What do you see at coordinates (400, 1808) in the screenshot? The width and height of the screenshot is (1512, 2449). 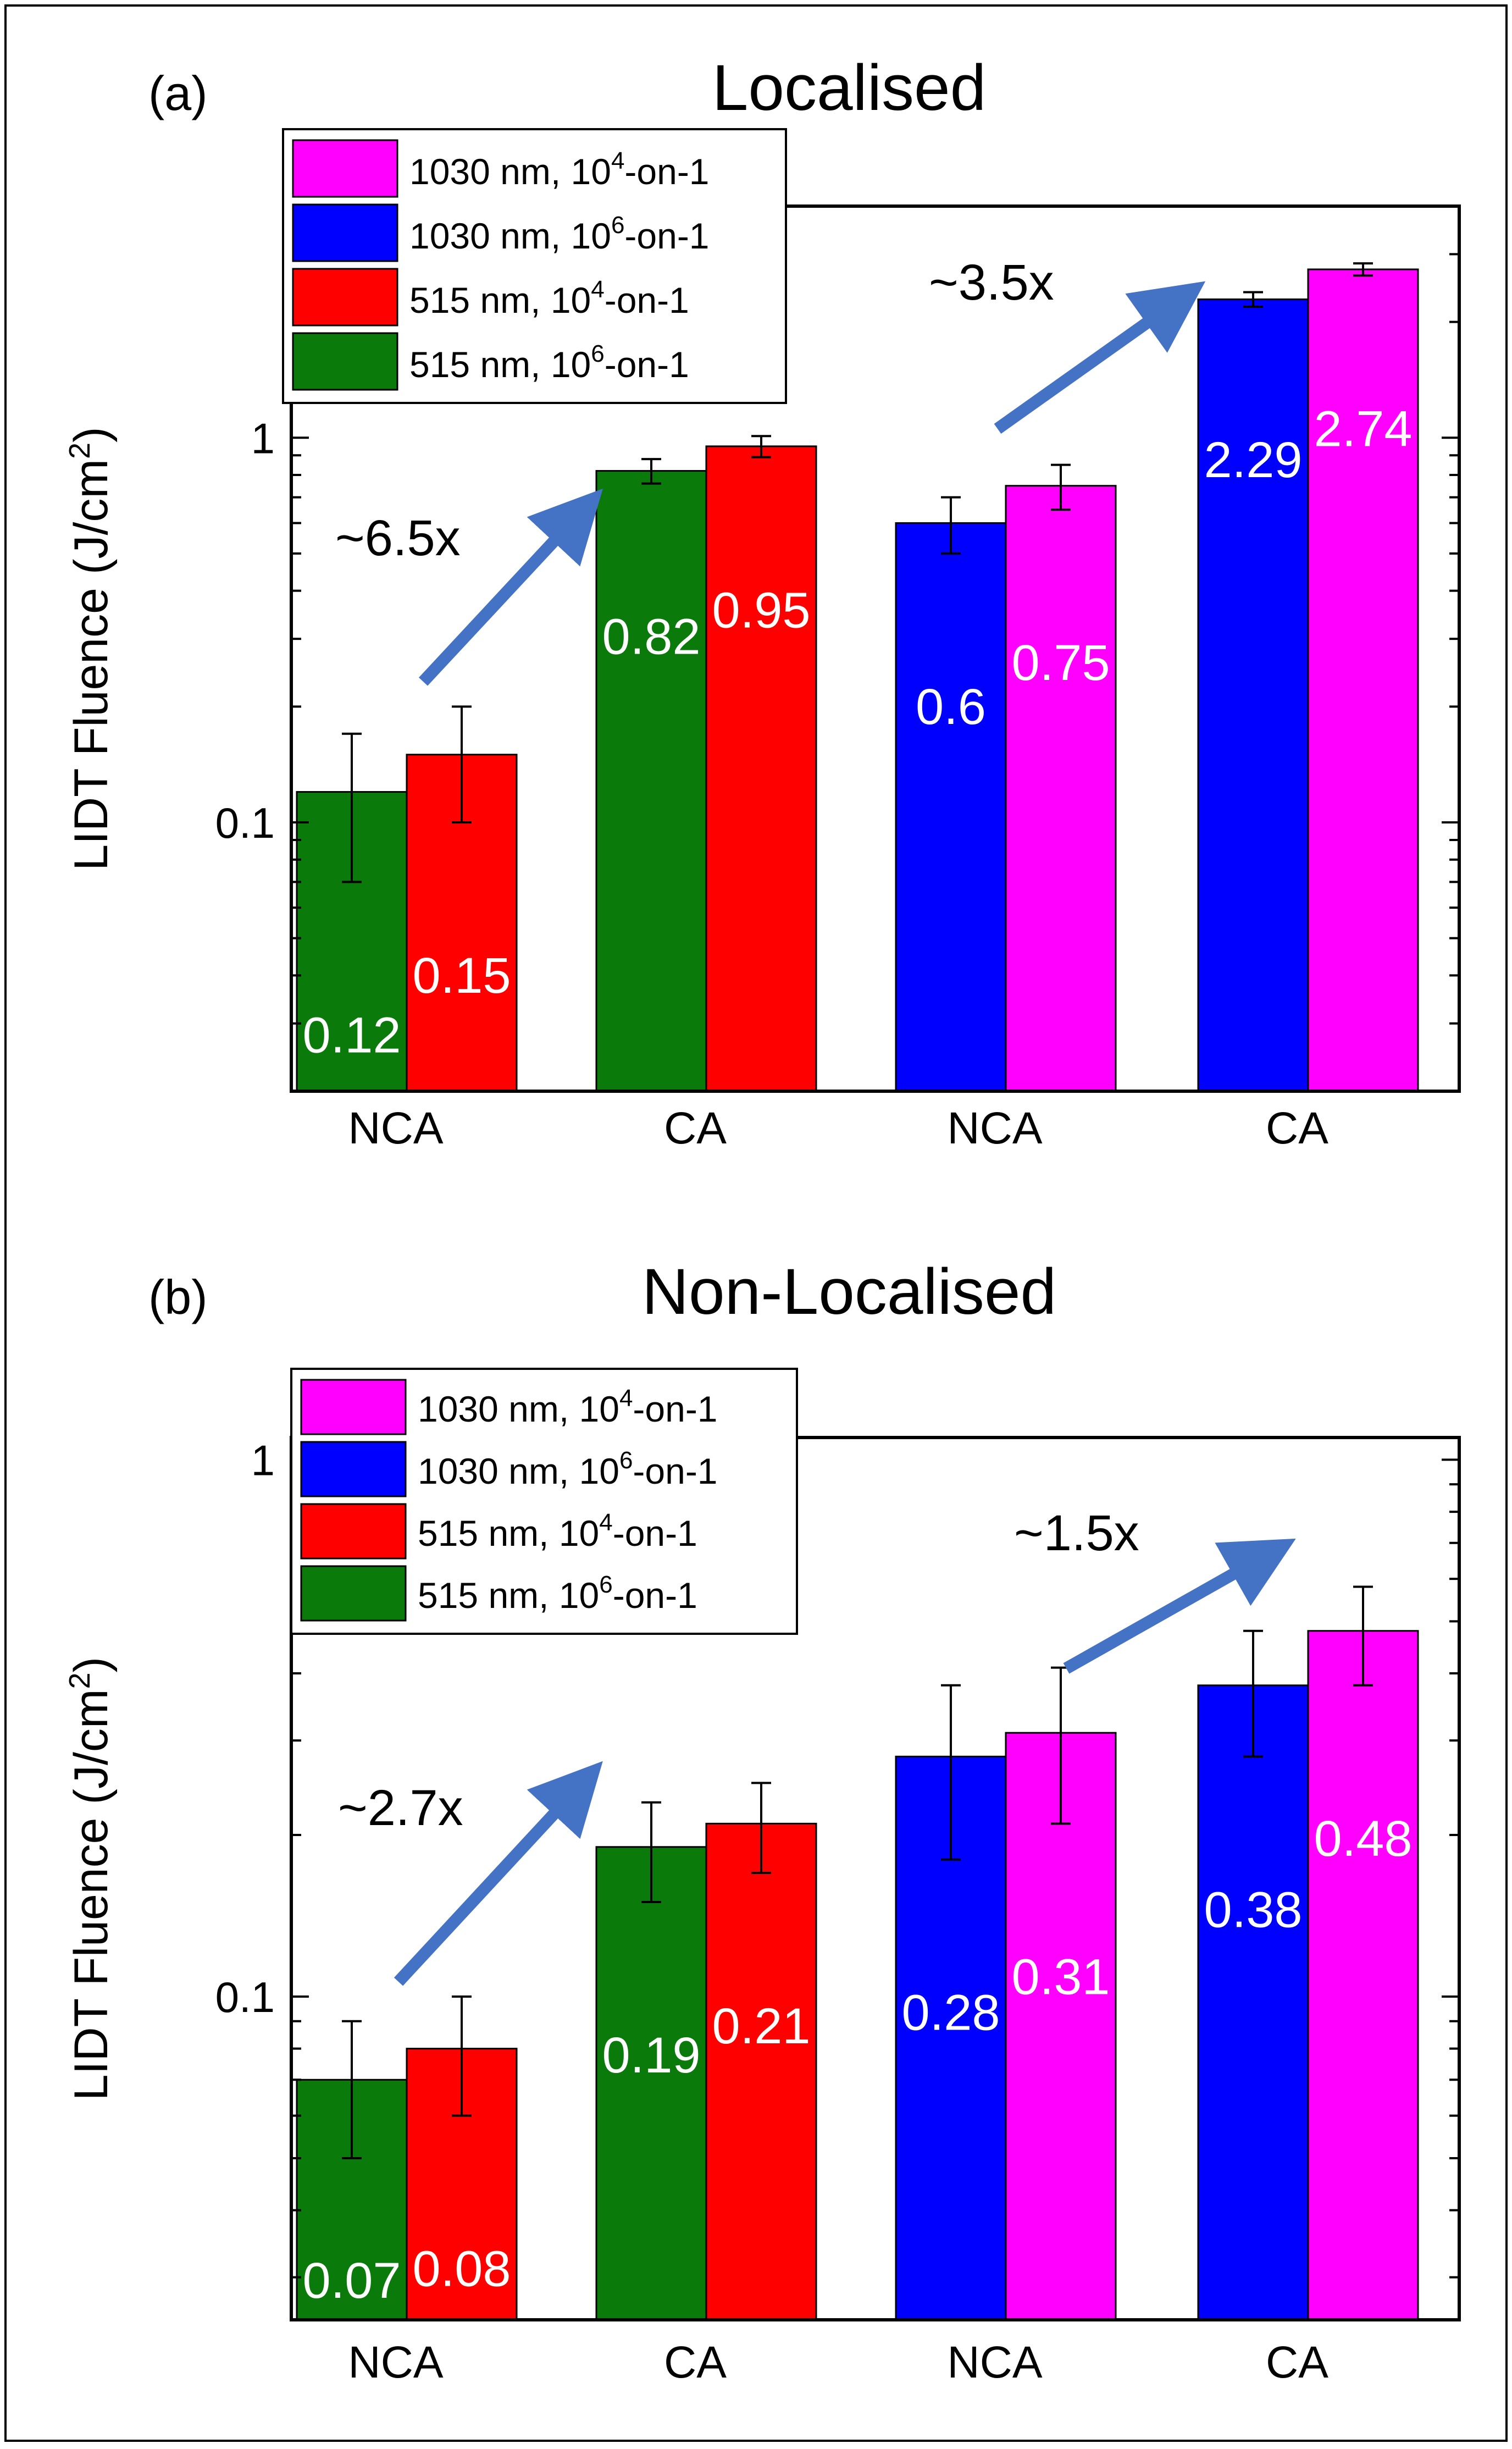 I see `ratio-annotation: ~2.7x` at bounding box center [400, 1808].